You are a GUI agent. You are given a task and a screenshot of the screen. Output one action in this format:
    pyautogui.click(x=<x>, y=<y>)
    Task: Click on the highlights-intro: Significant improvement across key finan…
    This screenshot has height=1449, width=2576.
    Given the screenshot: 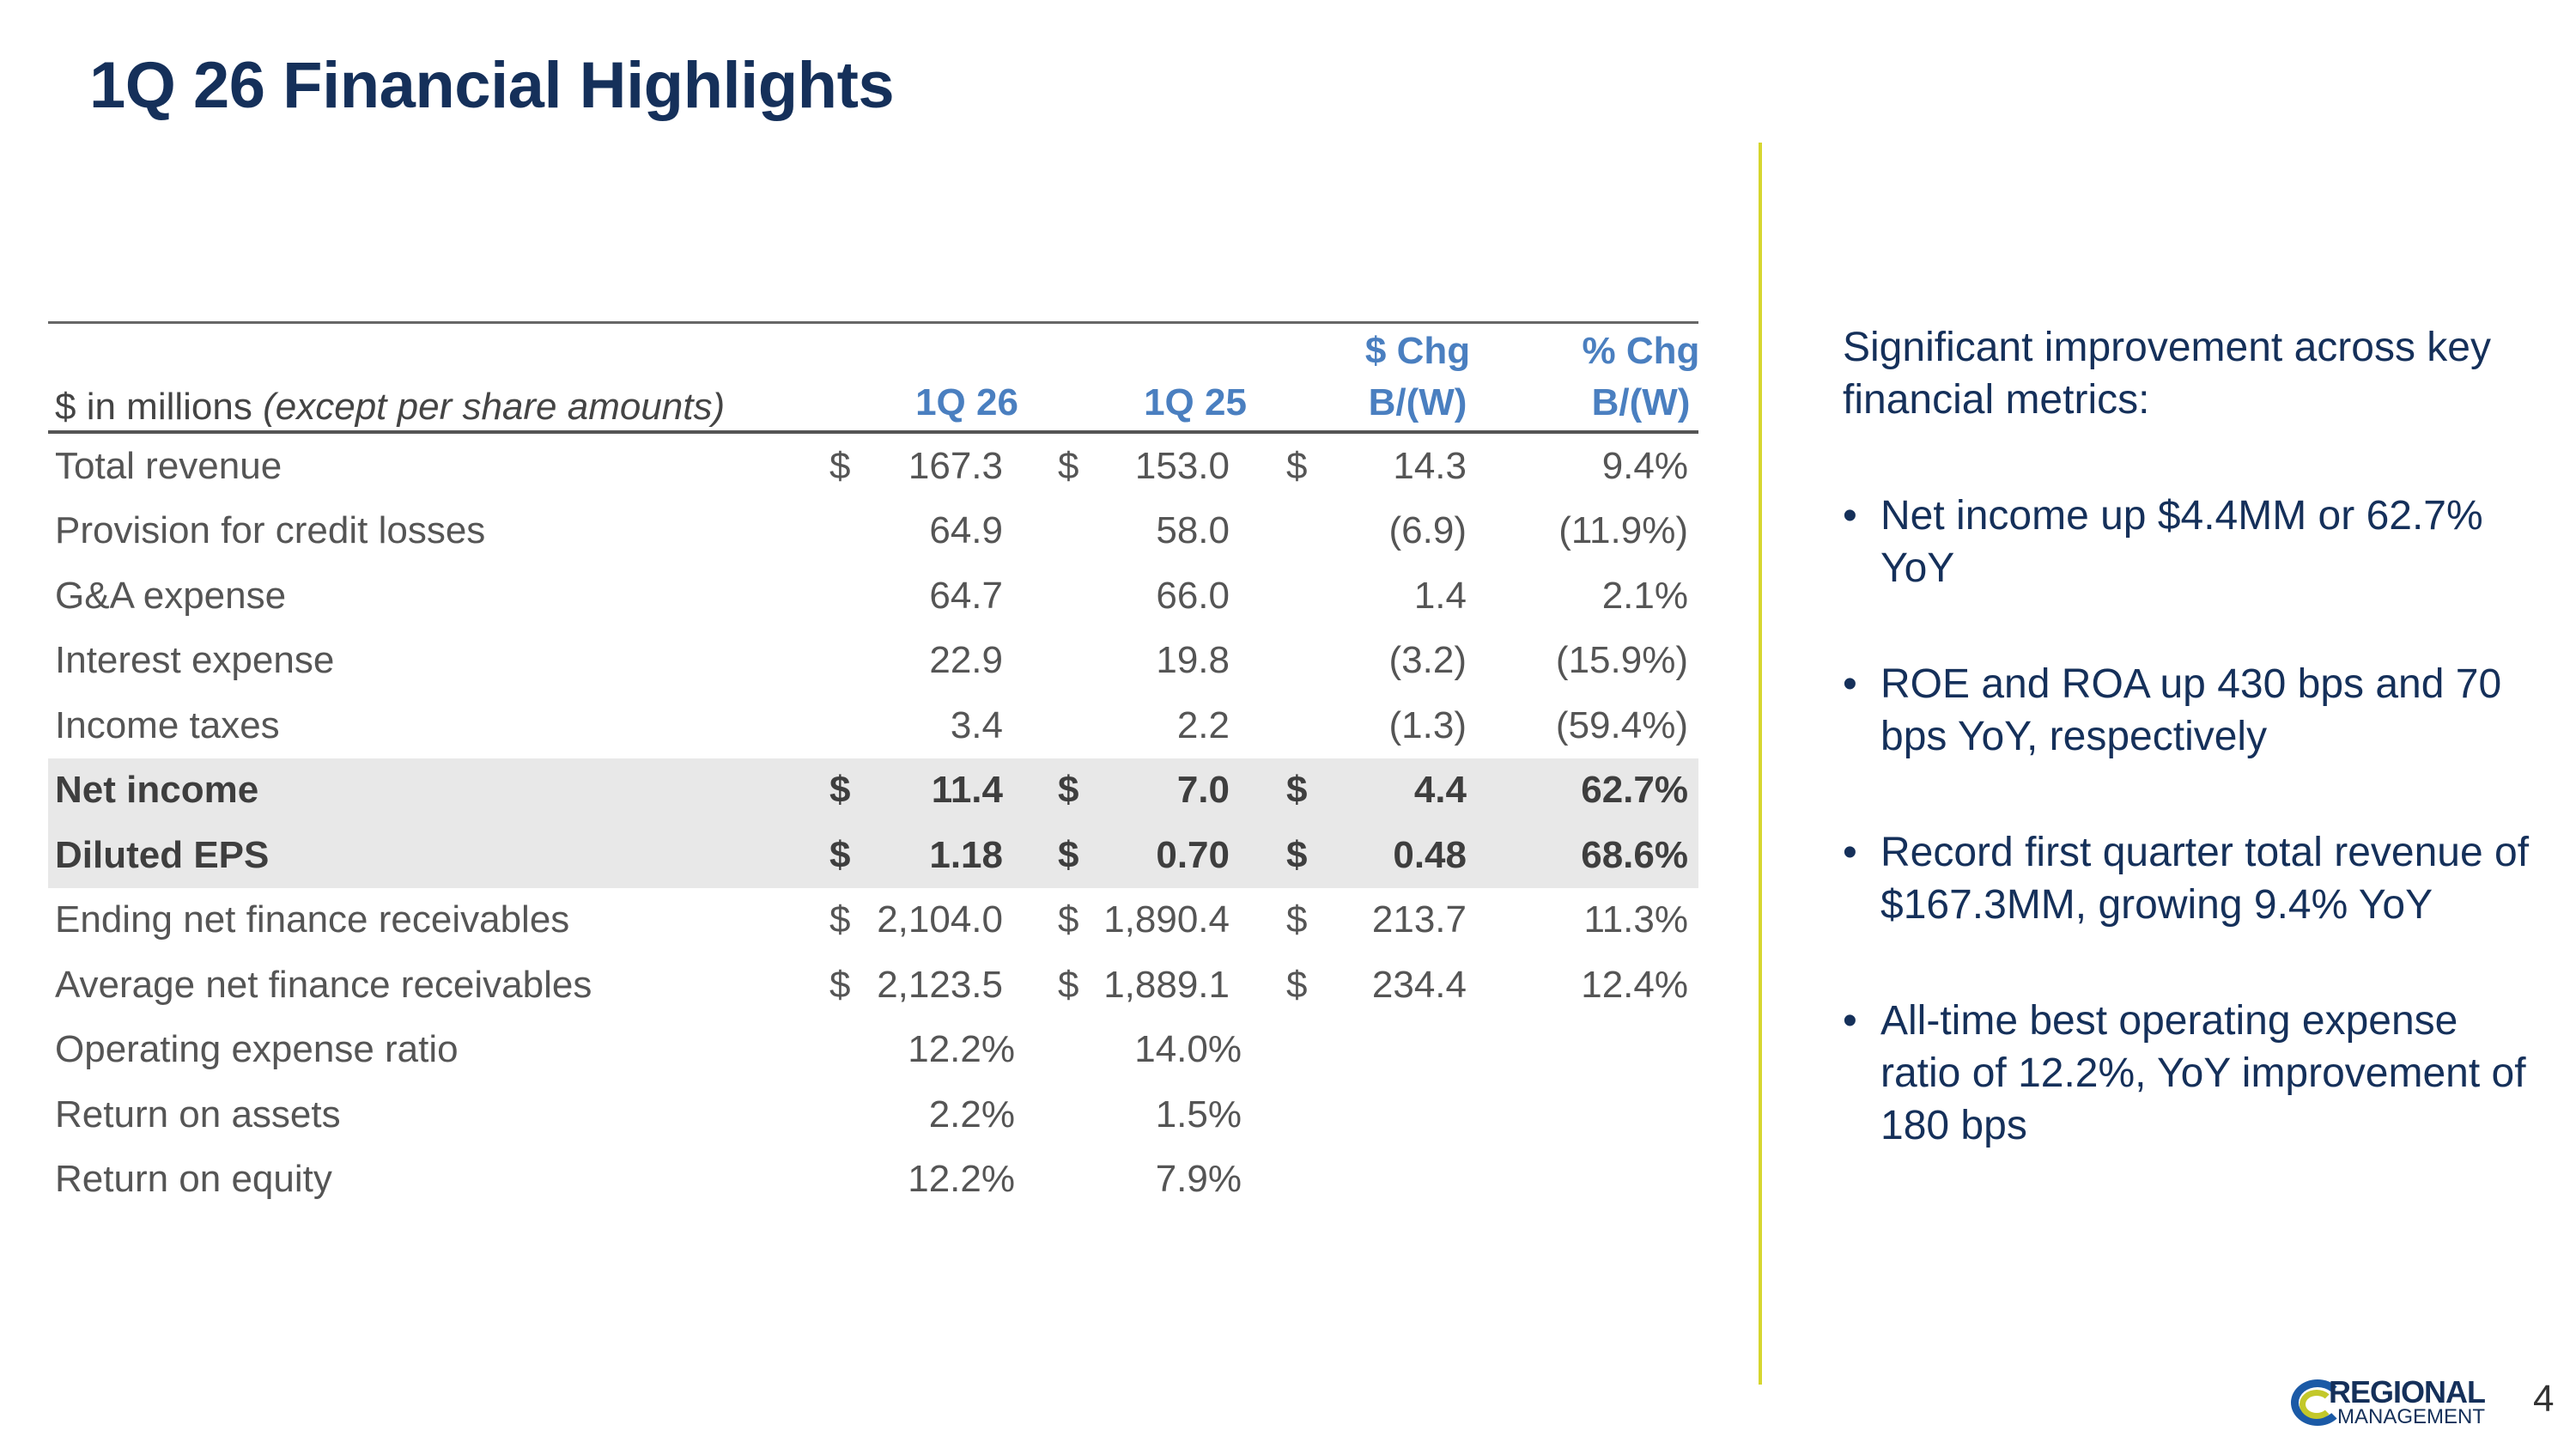 What is the action you would take?
    pyautogui.click(x=2167, y=374)
    